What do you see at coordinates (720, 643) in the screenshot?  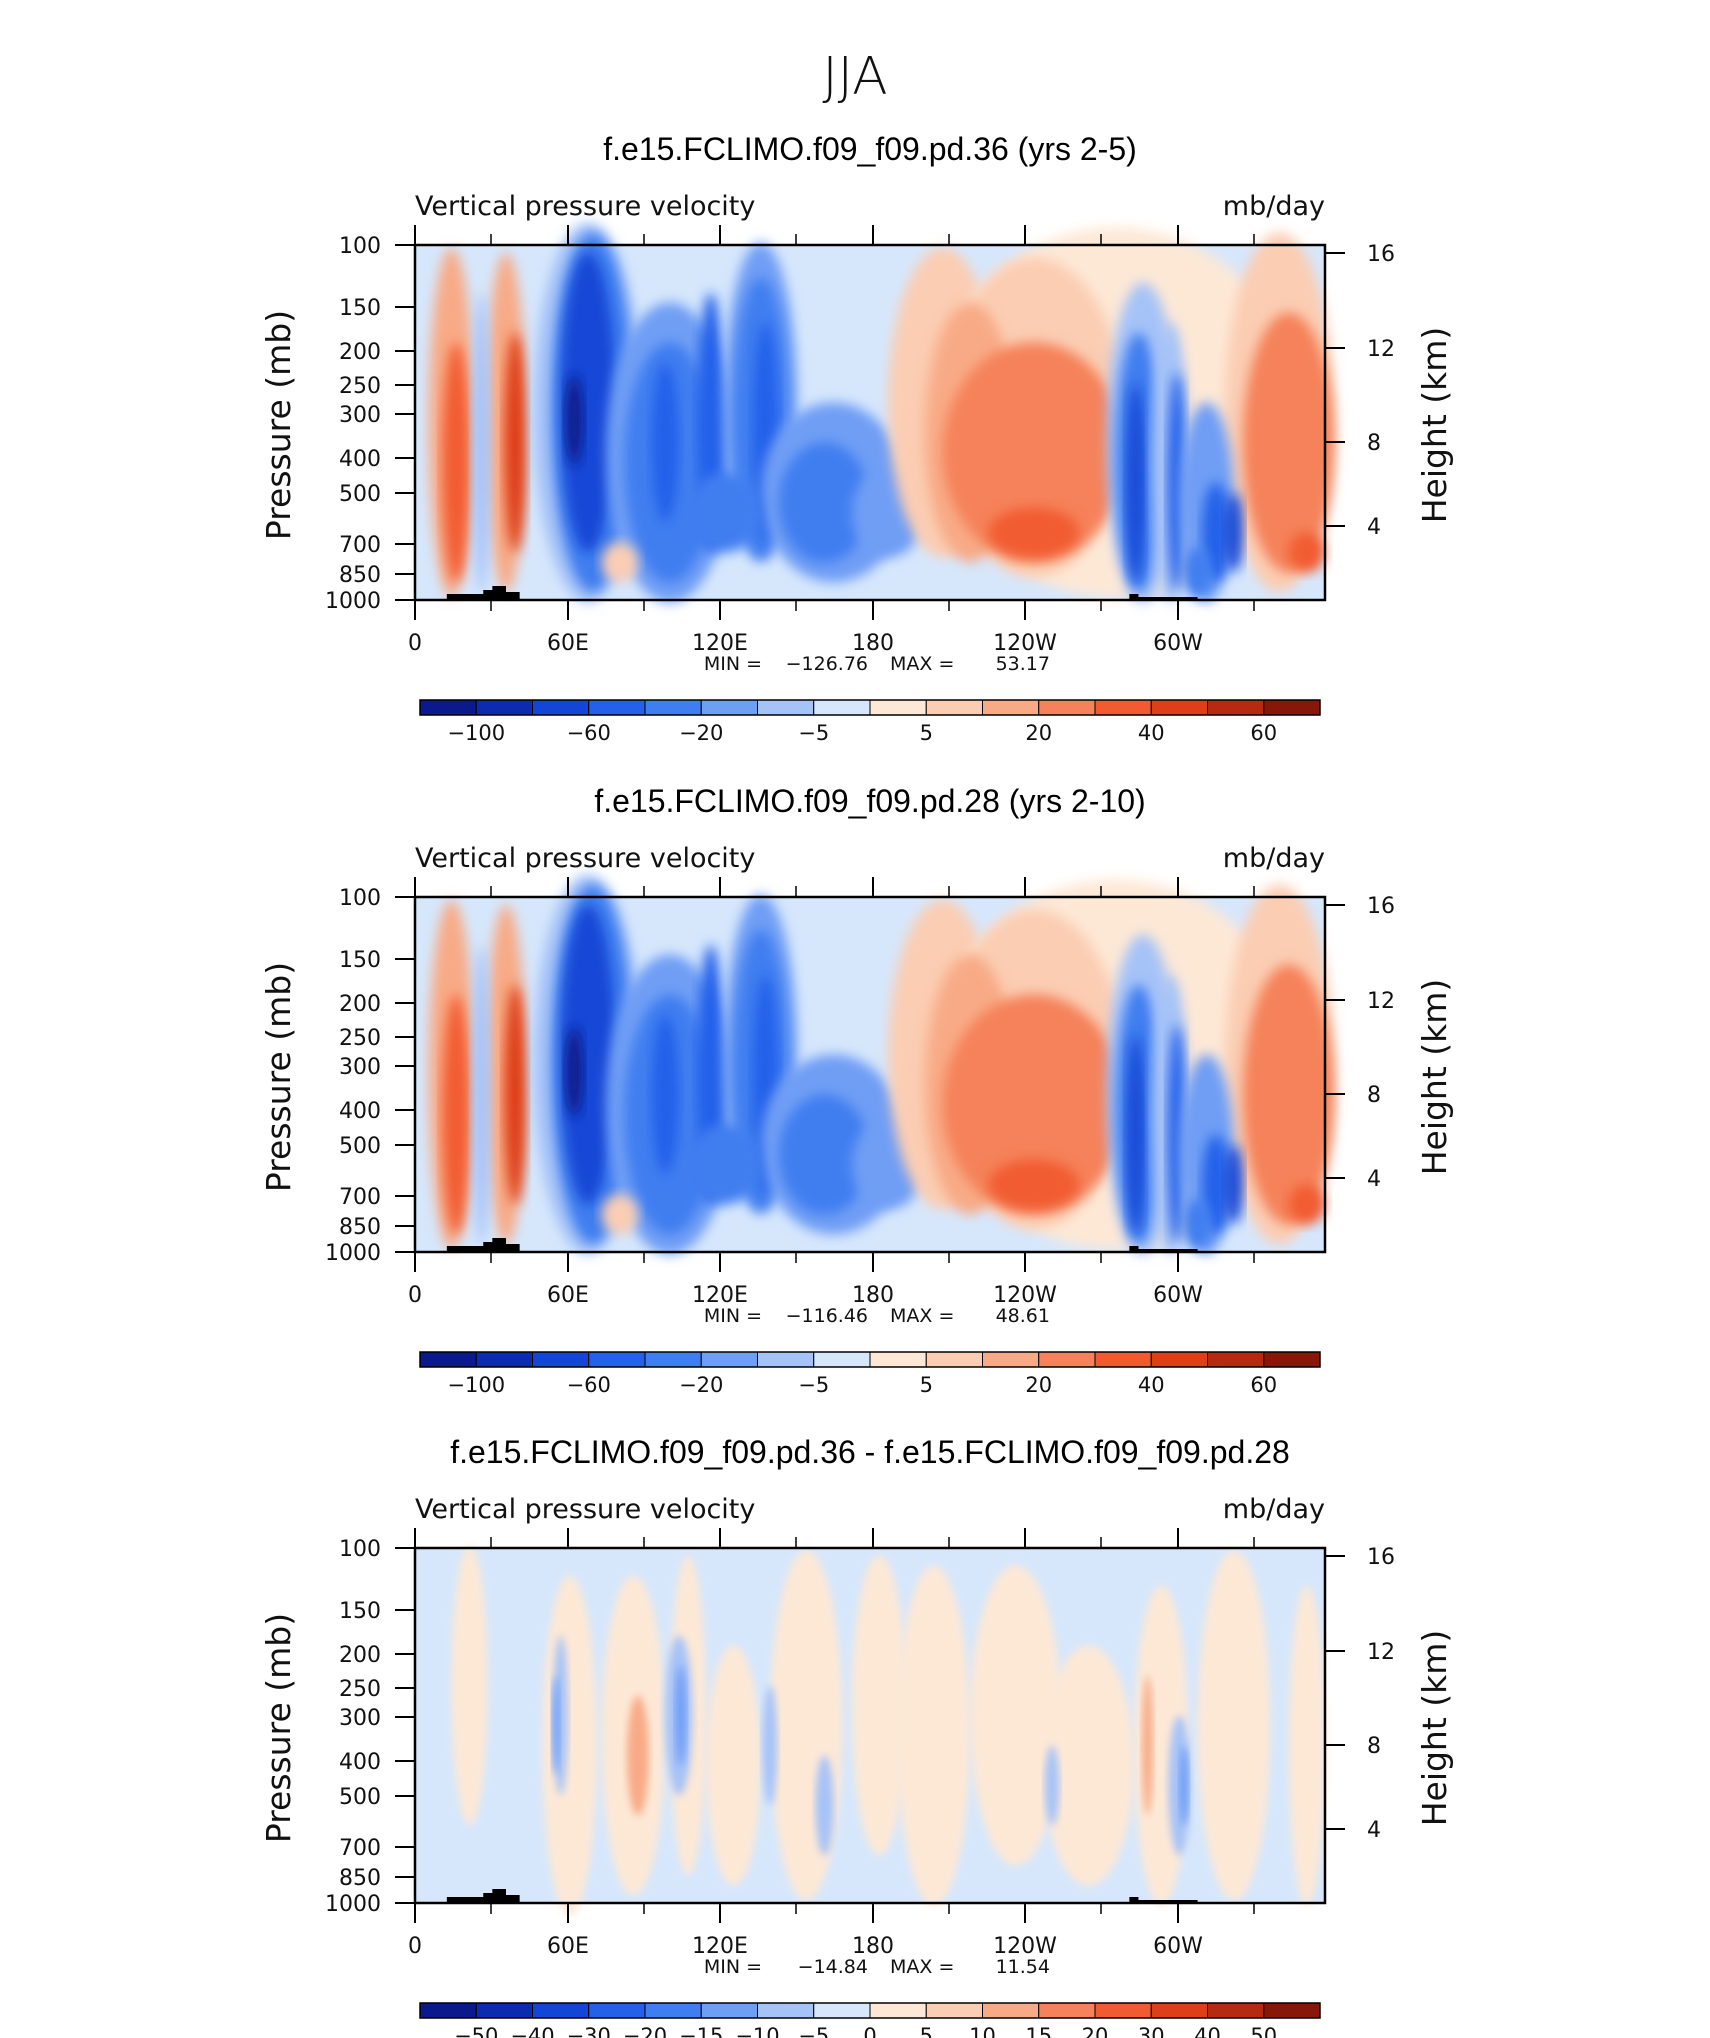 I see `x-tick-label: 120E` at bounding box center [720, 643].